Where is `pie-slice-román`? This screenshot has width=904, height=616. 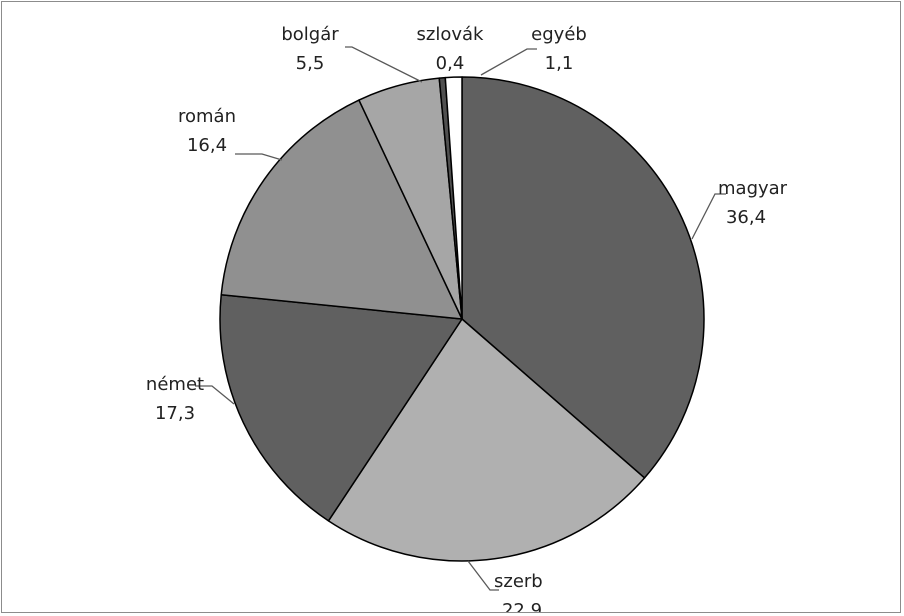
pie-slice-román is located at coordinates (341, 209).